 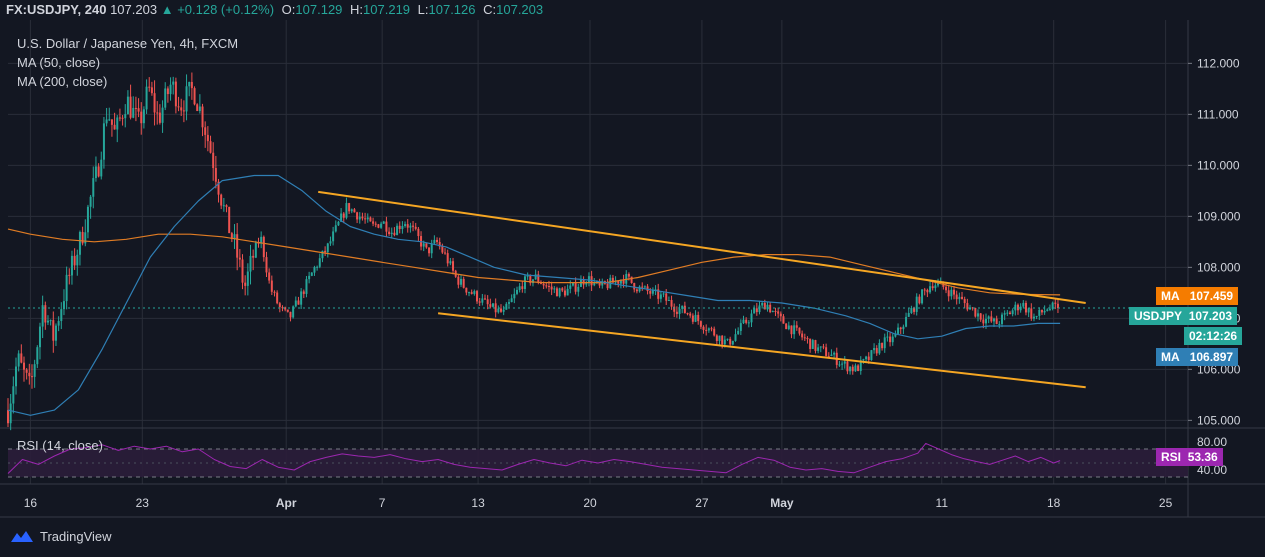 I want to click on time-tick-label: 13, so click(x=478, y=503).